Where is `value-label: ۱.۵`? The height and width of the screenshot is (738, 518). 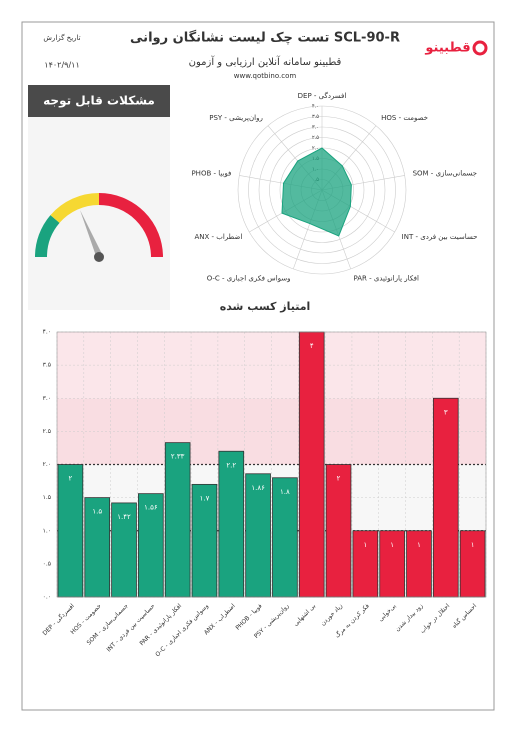
value-label: ۱.۵ is located at coordinates (97, 512).